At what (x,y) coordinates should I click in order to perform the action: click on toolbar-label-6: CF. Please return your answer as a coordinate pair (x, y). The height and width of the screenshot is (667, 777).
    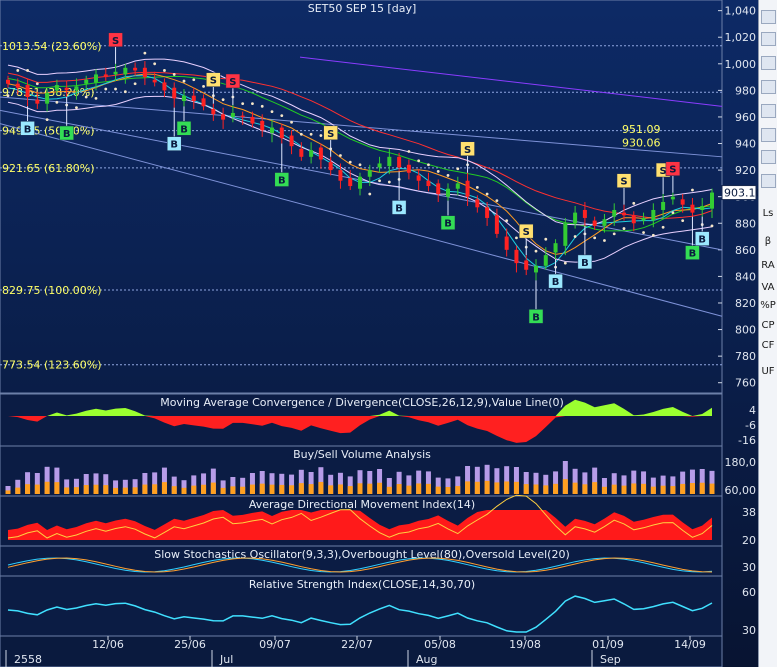
    Looking at the image, I should click on (768, 345).